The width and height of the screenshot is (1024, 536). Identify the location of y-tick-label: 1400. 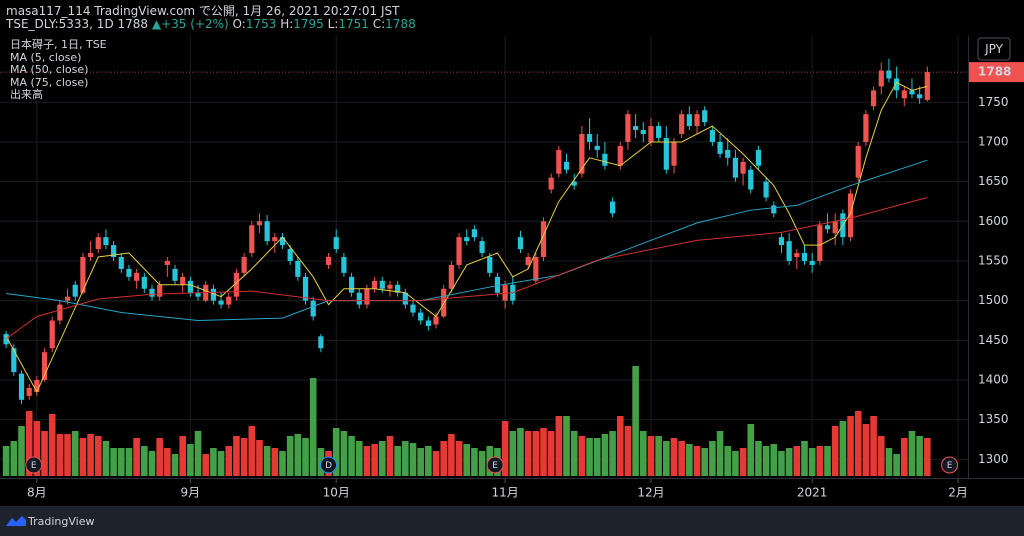
(993, 379).